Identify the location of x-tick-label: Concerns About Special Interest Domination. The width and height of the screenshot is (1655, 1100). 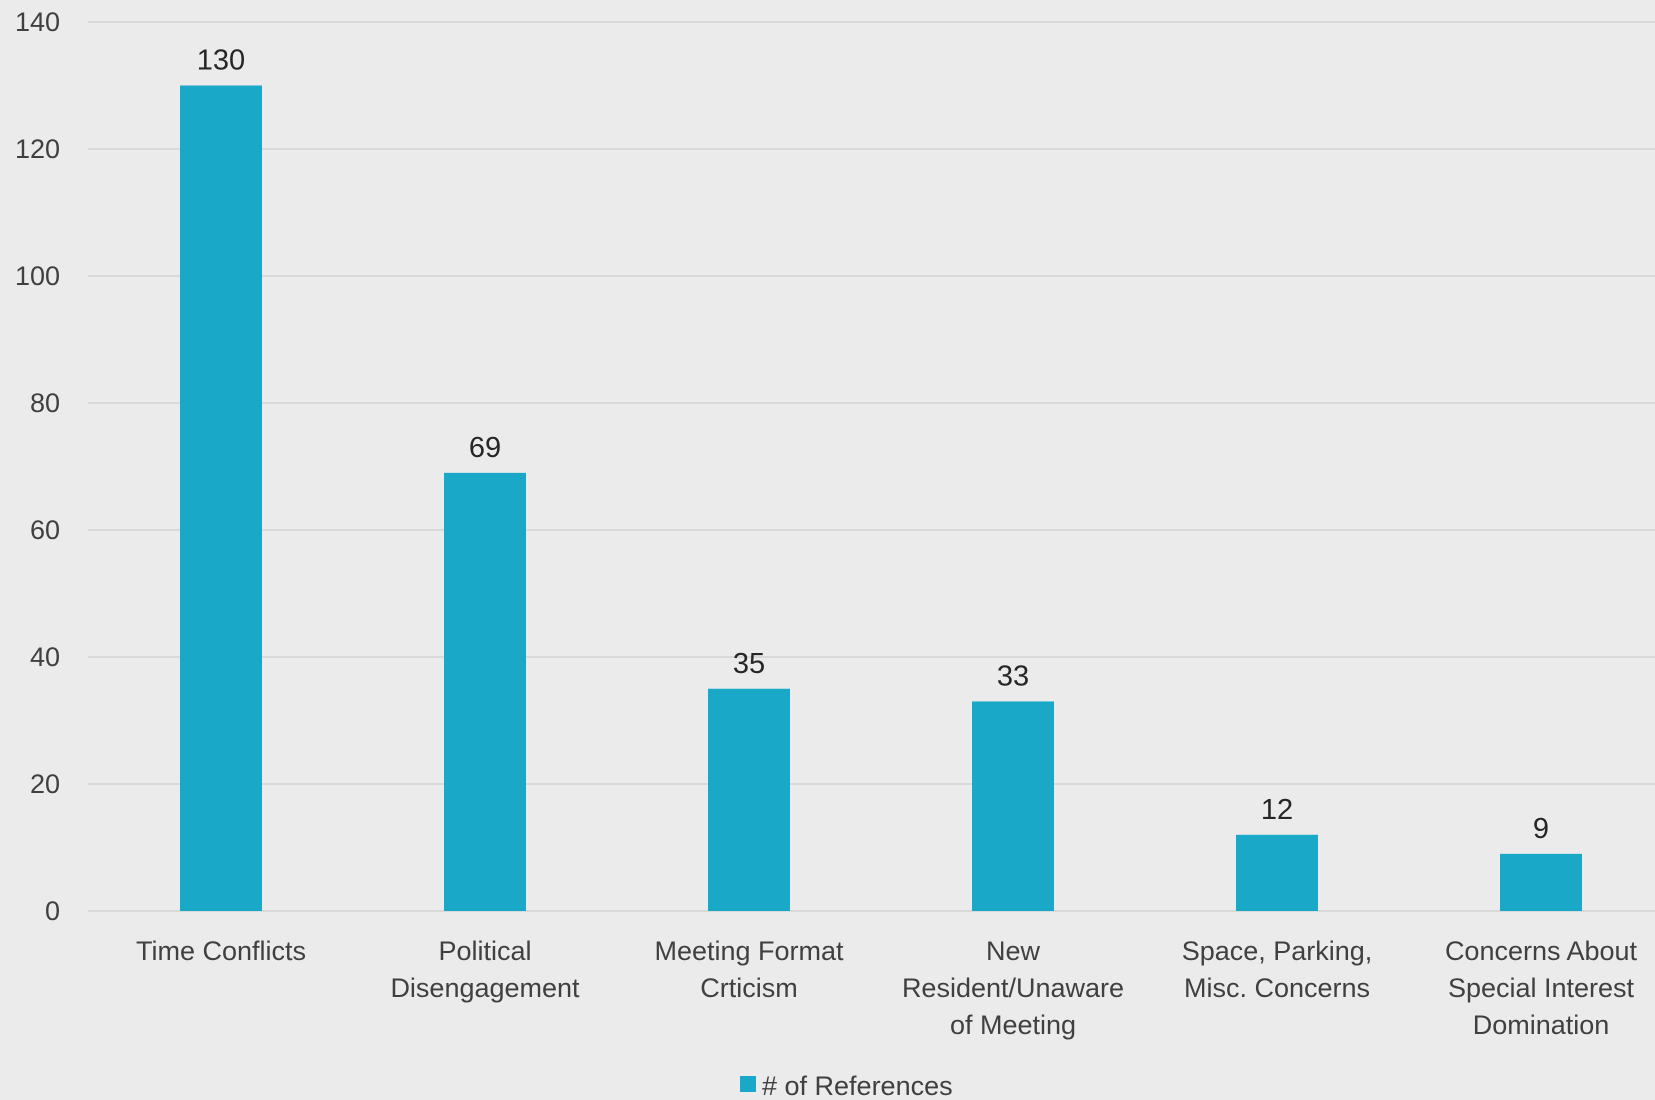
(1541, 988).